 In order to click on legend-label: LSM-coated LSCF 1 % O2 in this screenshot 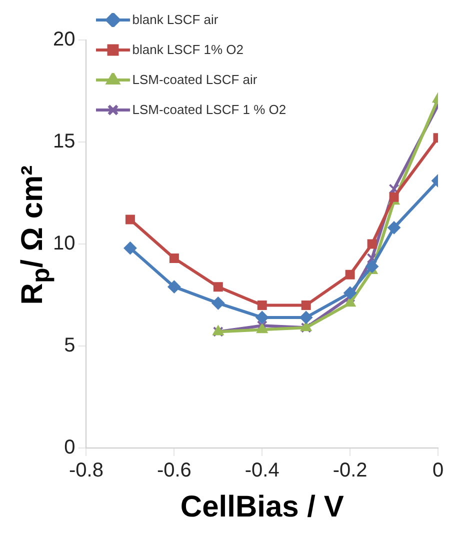, I will do `click(209, 110)`.